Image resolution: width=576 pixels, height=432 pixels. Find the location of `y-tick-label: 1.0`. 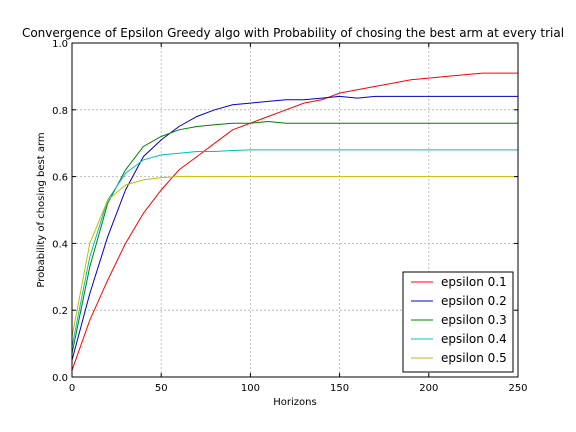

y-tick-label: 1.0 is located at coordinates (60, 44).